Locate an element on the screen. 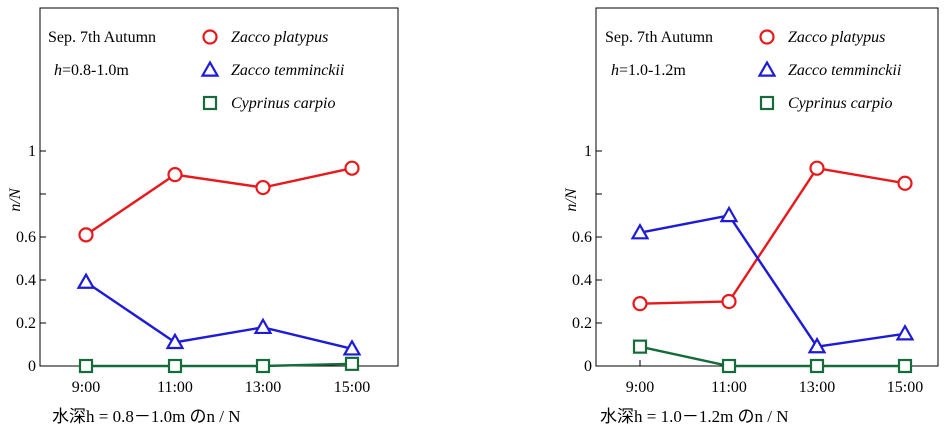 This screenshot has width=948, height=432. figure-caption: 水深h = 0.8－1.0m のn / N is located at coordinates (146, 416).